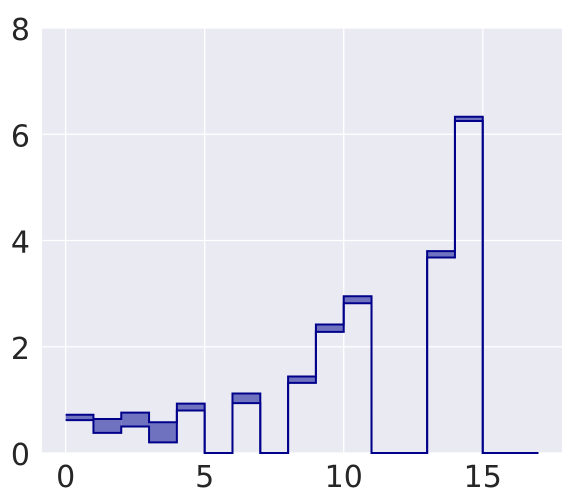  Describe the element at coordinates (65, 477) in the screenshot. I see `x-tick-label: 0` at that location.